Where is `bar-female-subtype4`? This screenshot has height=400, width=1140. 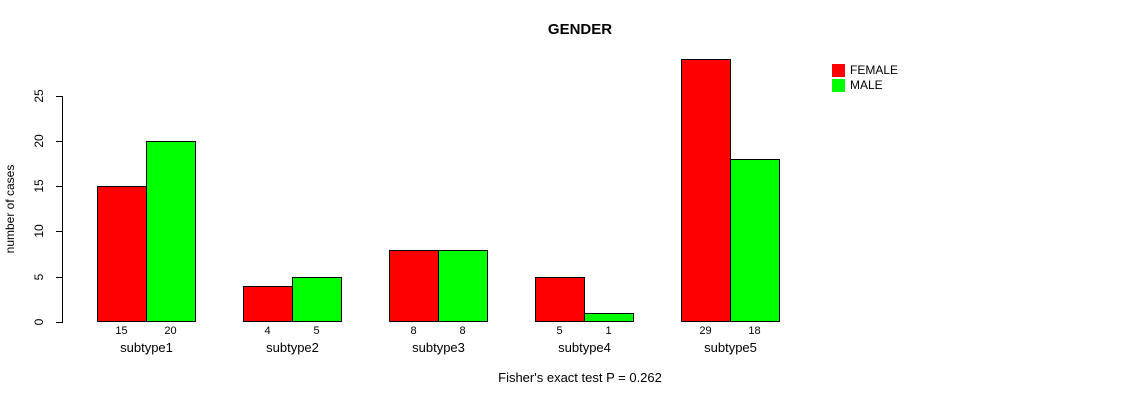
bar-female-subtype4 is located at coordinates (559, 299).